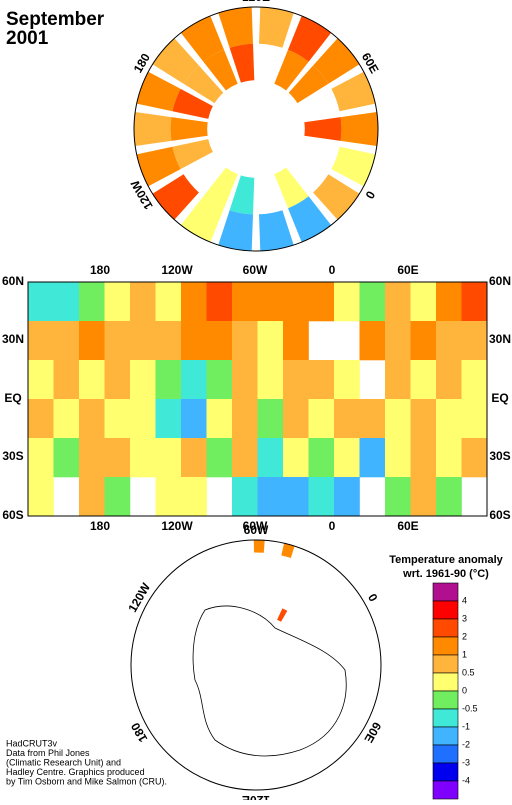 The height and width of the screenshot is (805, 512). I want to click on lon-label: 180, so click(142, 63).